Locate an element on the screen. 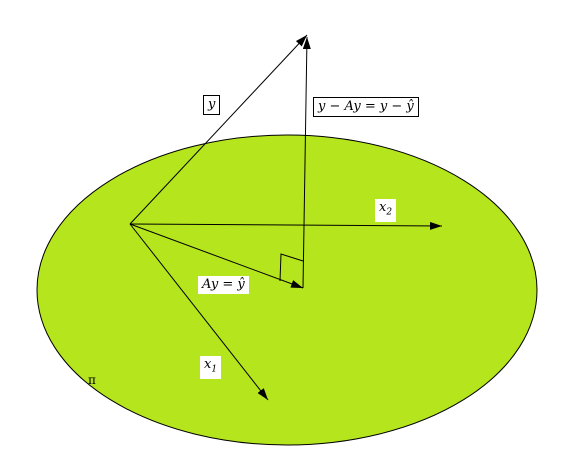 This screenshot has height=472, width=574. label-projection: Ay = ŷ is located at coordinates (223, 285).